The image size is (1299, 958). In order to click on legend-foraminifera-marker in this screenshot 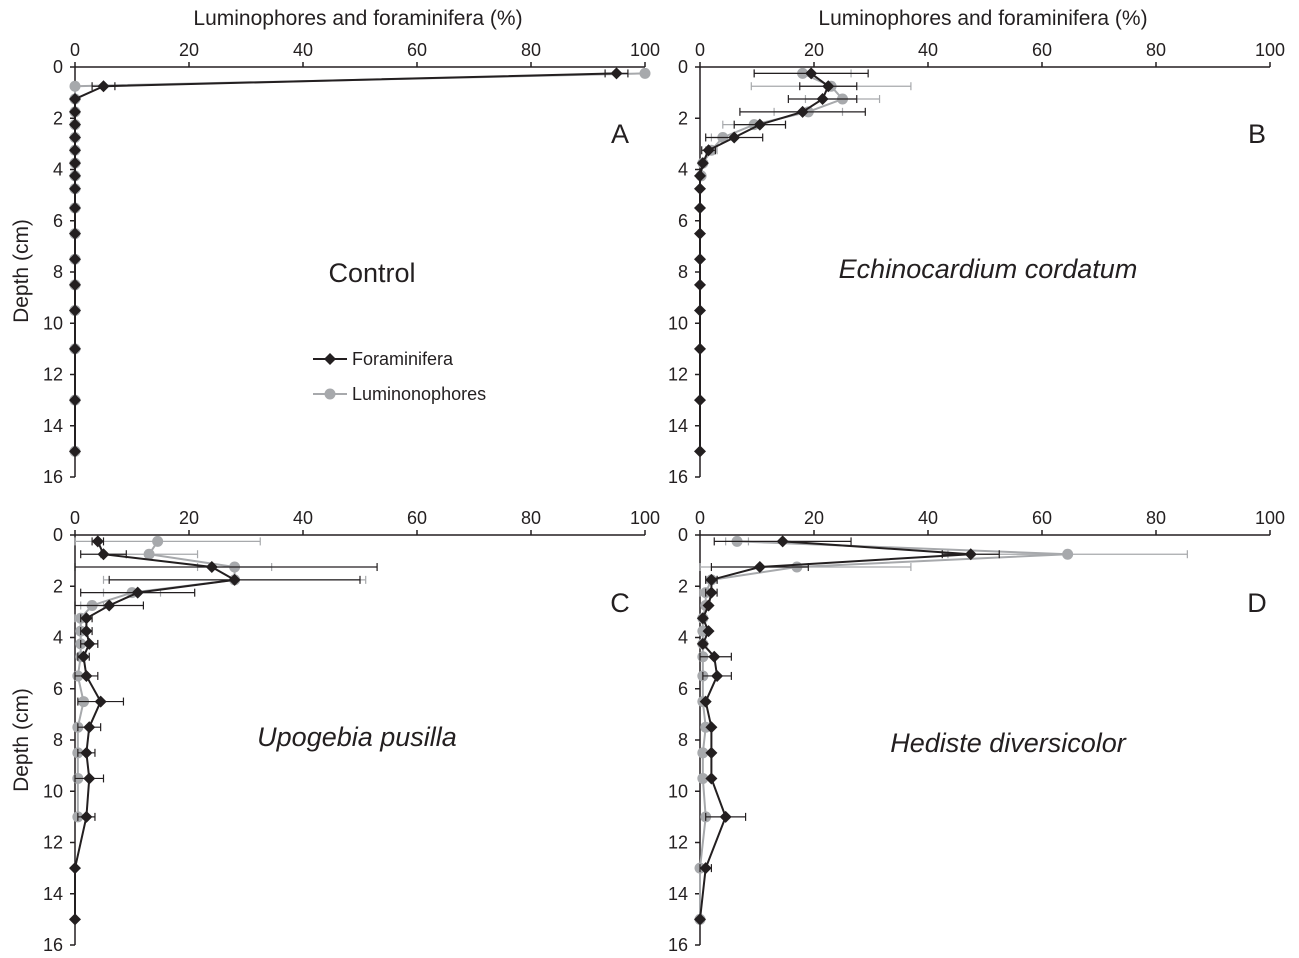, I will do `click(330, 359)`.